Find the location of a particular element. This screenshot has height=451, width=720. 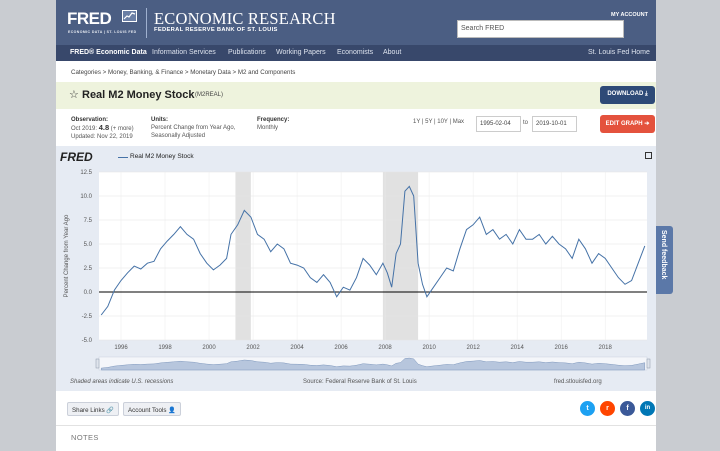

y-tick-label-0: 12.5 is located at coordinates (86, 173).